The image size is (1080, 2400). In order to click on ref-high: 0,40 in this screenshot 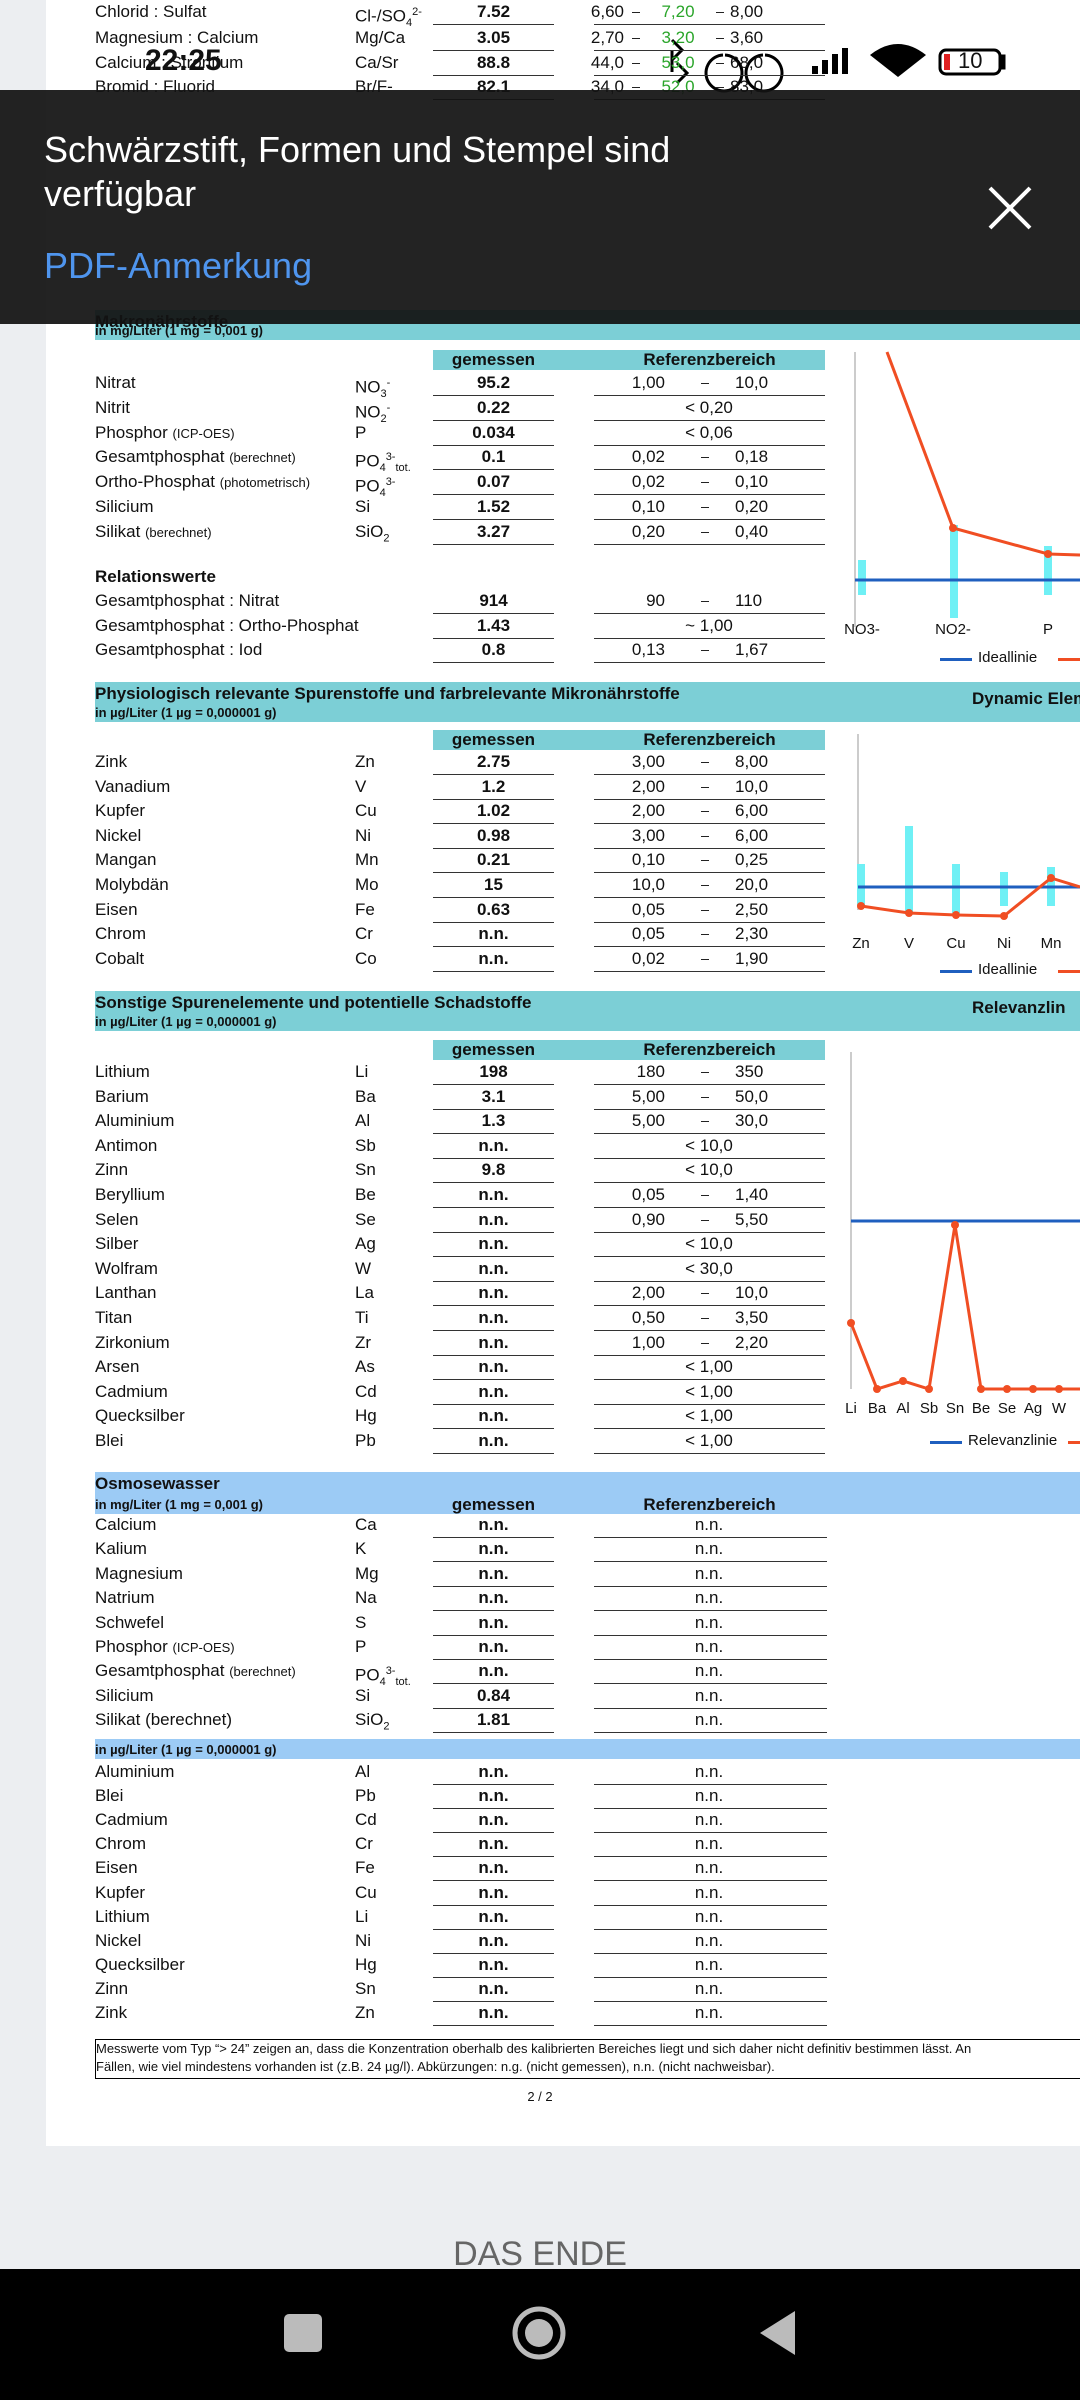, I will do `click(752, 531)`.